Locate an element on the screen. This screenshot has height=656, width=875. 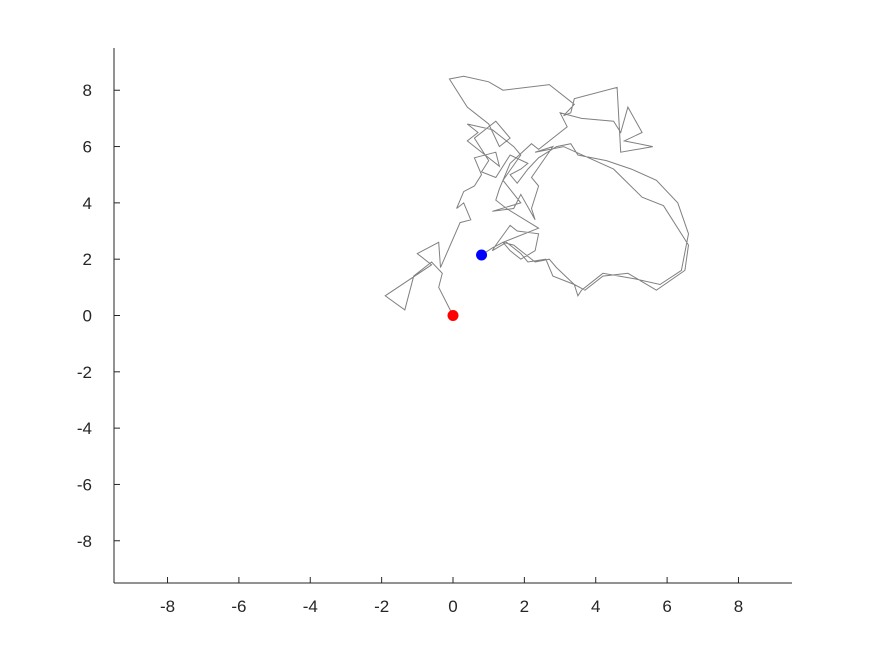
y-tick-label: 0 is located at coordinates (87, 316).